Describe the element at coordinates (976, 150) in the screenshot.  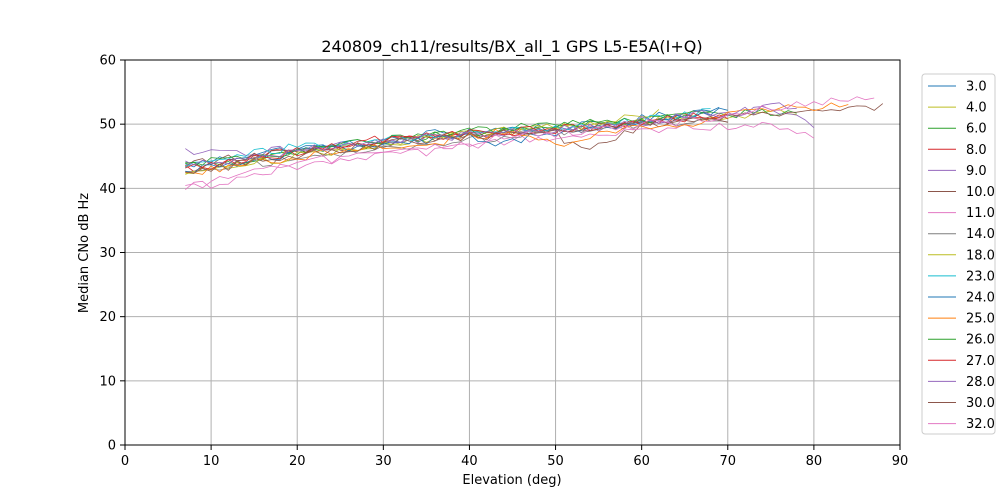
I see `legend-label: 8.0` at that location.